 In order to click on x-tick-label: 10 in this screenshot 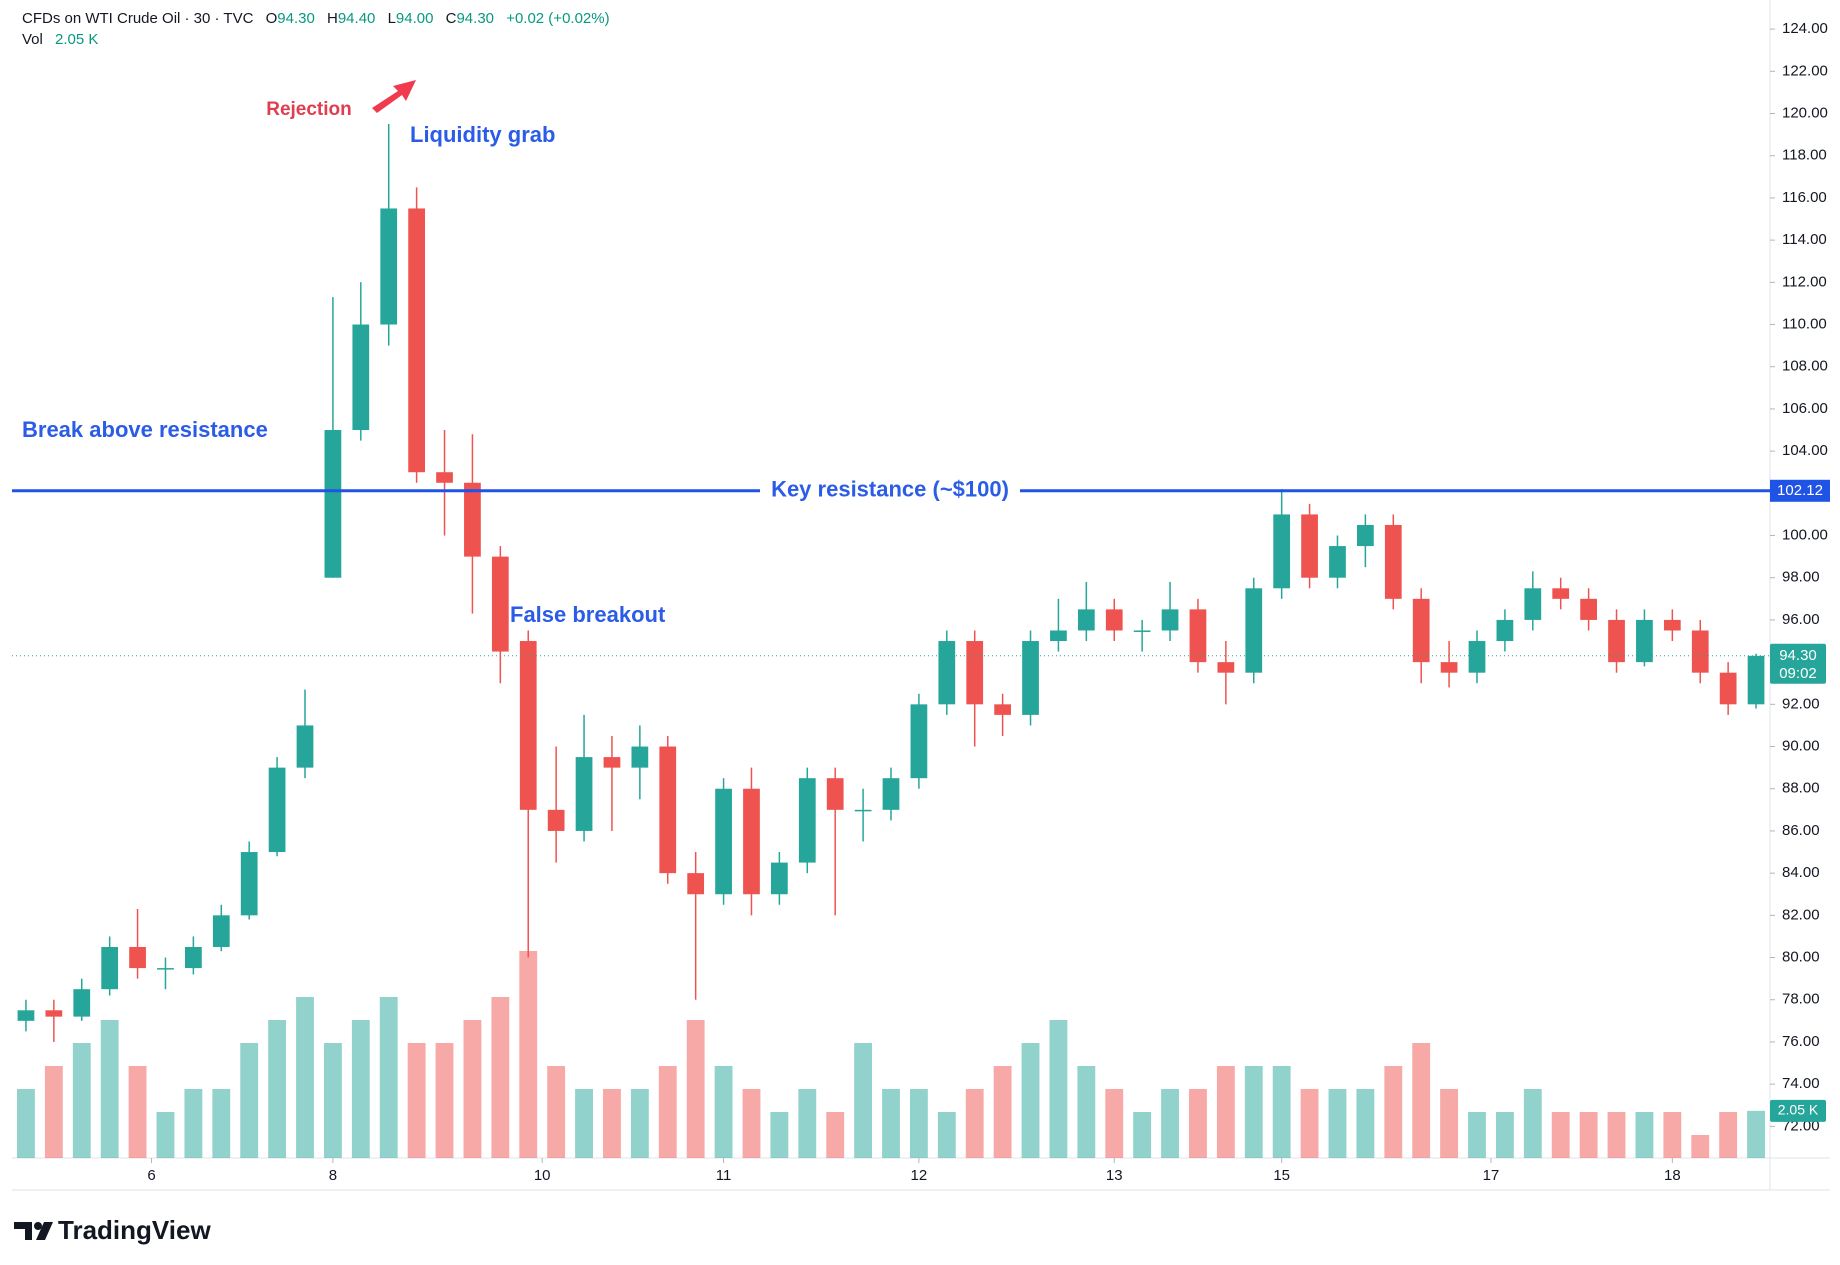, I will do `click(542, 1175)`.